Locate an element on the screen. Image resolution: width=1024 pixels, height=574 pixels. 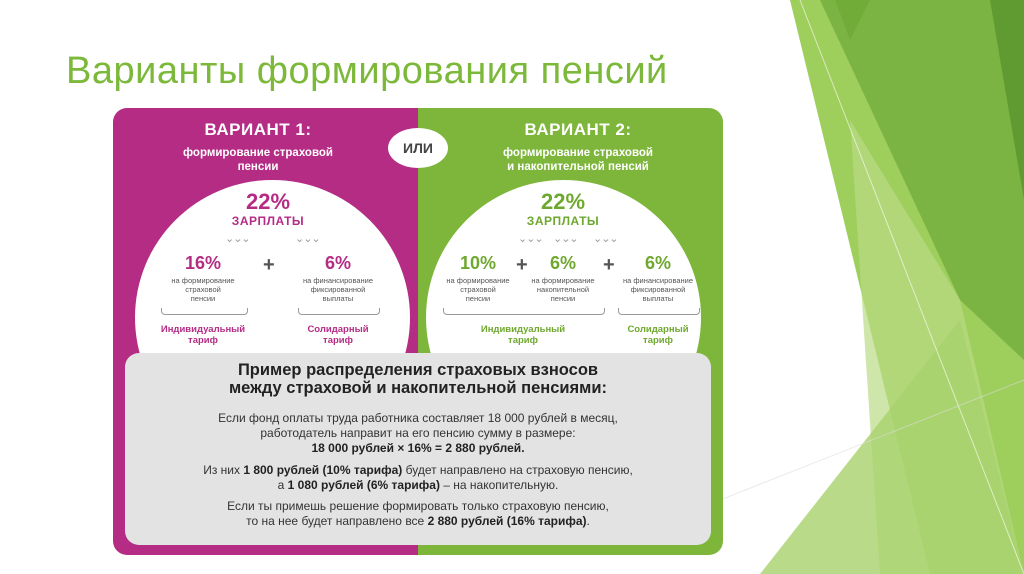
option2-arrow-middle-icon: ⌄⌄⌄ is located at coordinates (566, 239).